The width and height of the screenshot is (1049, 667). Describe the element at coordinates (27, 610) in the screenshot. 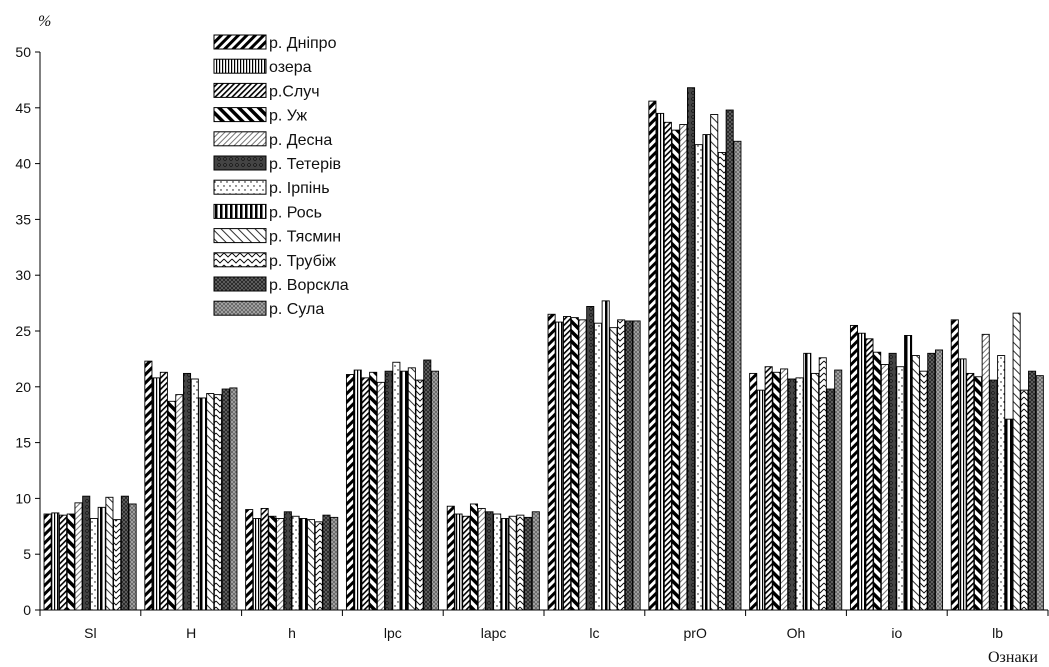

I see `y-tick-label: 0` at that location.